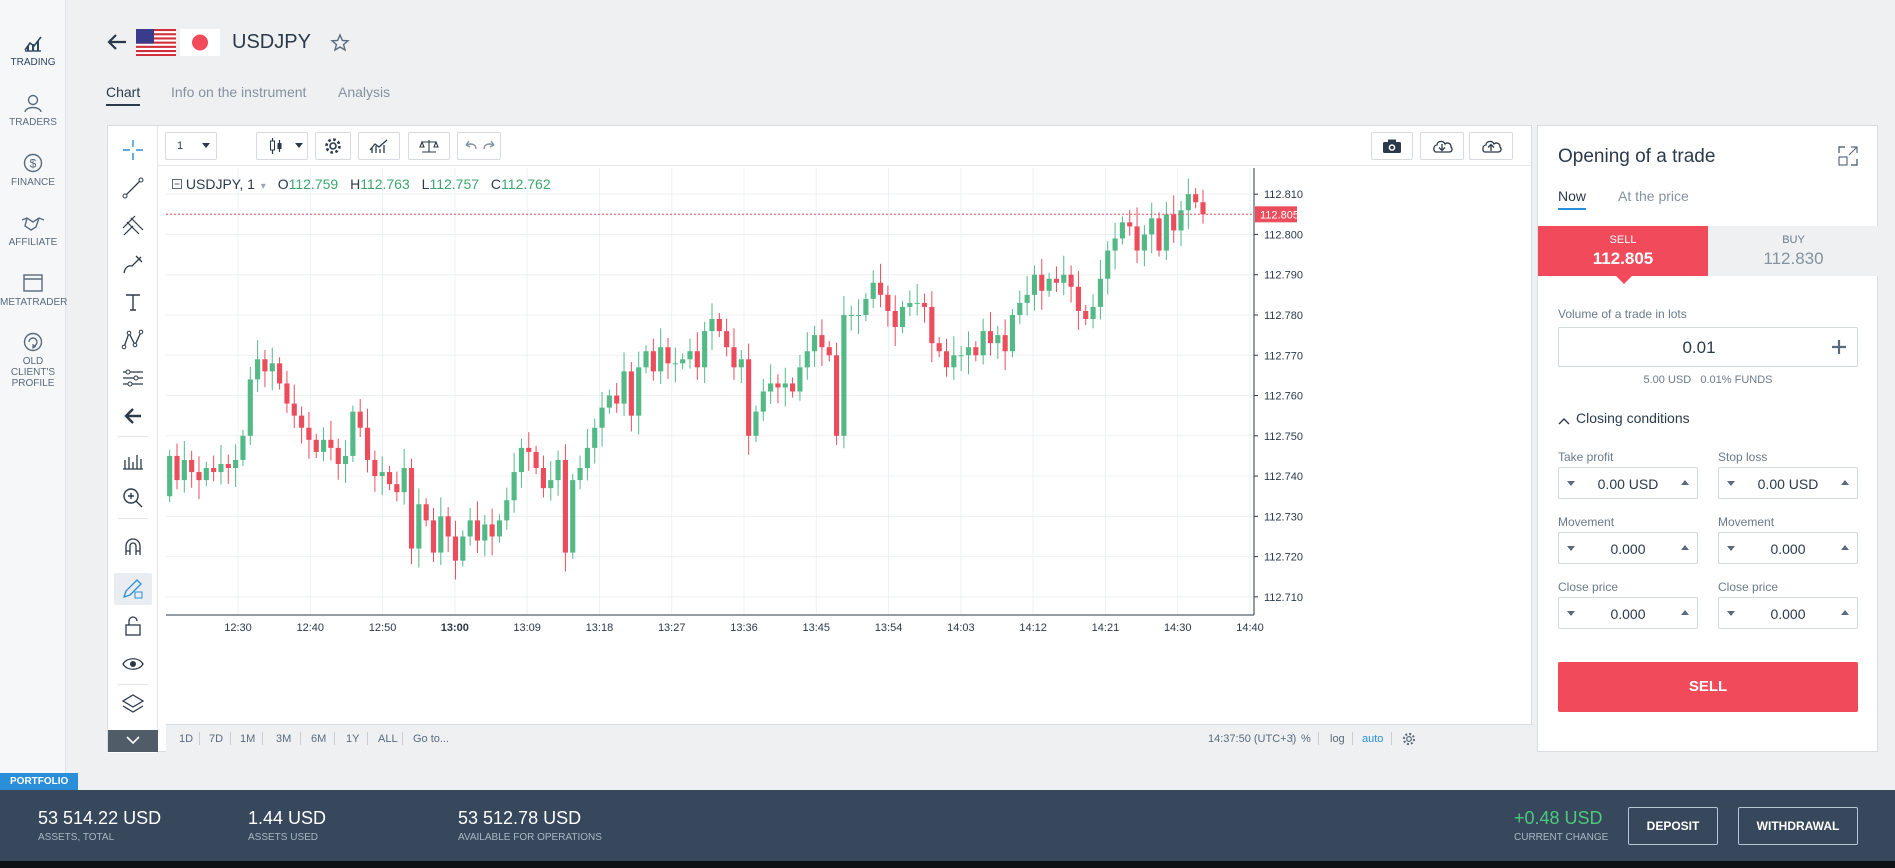 The height and width of the screenshot is (868, 1895). Describe the element at coordinates (364, 92) in the screenshot. I see `tab-analysis: Analysis` at that location.